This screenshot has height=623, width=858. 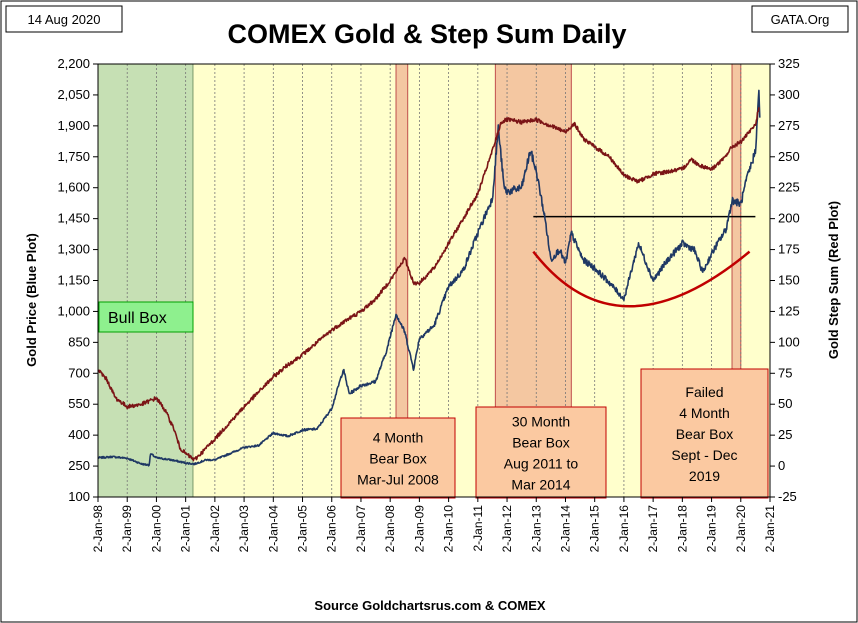 What do you see at coordinates (79, 434) in the screenshot?
I see `y-left-tick-label: 400` at bounding box center [79, 434].